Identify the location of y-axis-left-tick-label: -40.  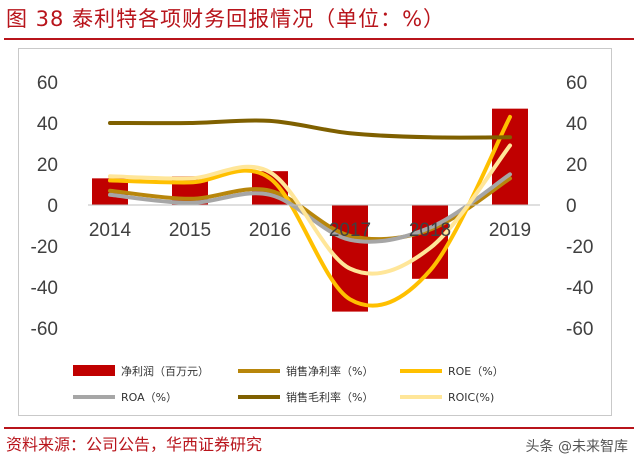
(44, 288).